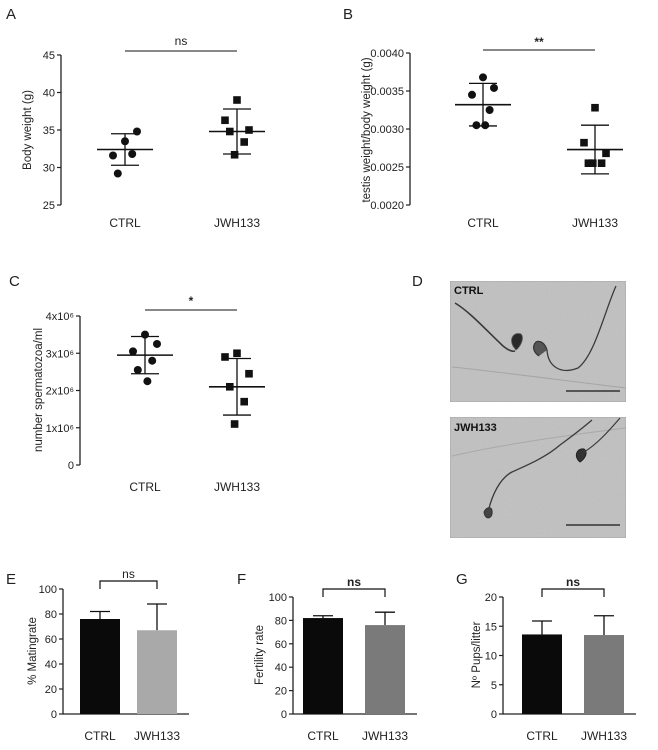  I want to click on y-axis-label: % Matingrate, so click(33, 651).